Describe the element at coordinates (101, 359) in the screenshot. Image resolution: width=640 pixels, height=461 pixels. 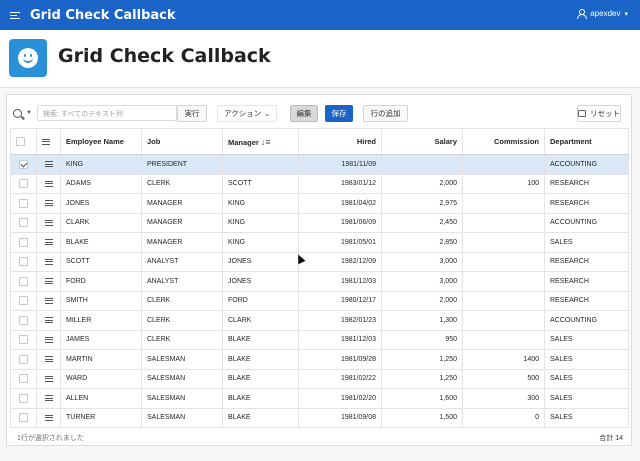
I see `cell-ename: MARTIN` at that location.